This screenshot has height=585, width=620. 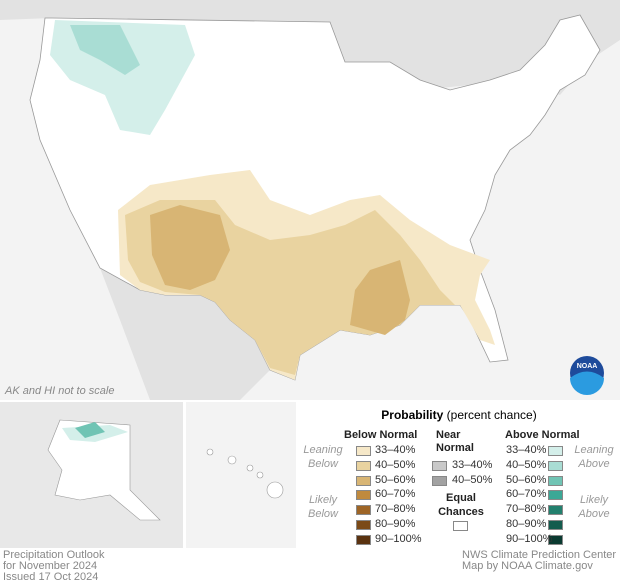 What do you see at coordinates (323, 507) in the screenshot?
I see `likely-below: Likely Below` at bounding box center [323, 507].